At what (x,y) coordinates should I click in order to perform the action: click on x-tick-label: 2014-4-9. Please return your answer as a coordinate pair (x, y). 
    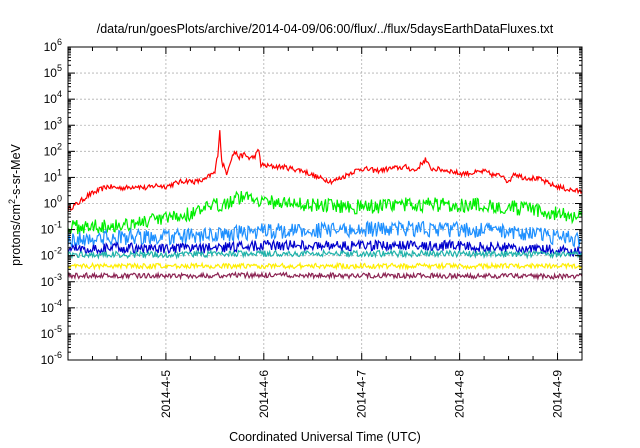
    Looking at the image, I should click on (558, 394).